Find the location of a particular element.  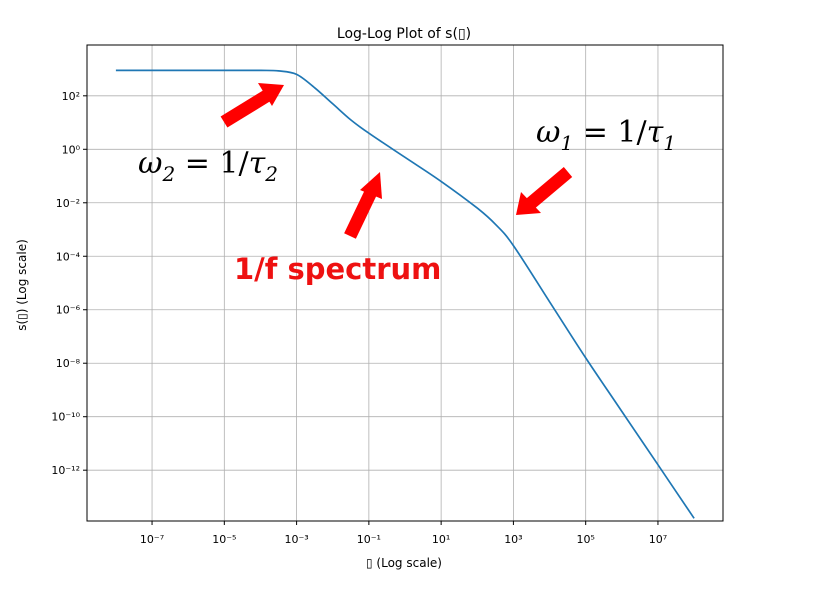

y-tick-label: 10⁻⁸ is located at coordinates (68, 363).